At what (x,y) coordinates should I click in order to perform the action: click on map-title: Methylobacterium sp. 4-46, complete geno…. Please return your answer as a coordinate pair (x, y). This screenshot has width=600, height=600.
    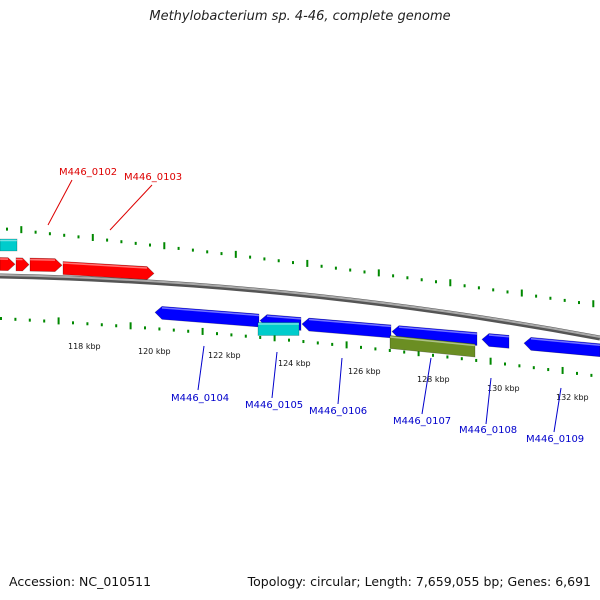
    Looking at the image, I should click on (300, 16).